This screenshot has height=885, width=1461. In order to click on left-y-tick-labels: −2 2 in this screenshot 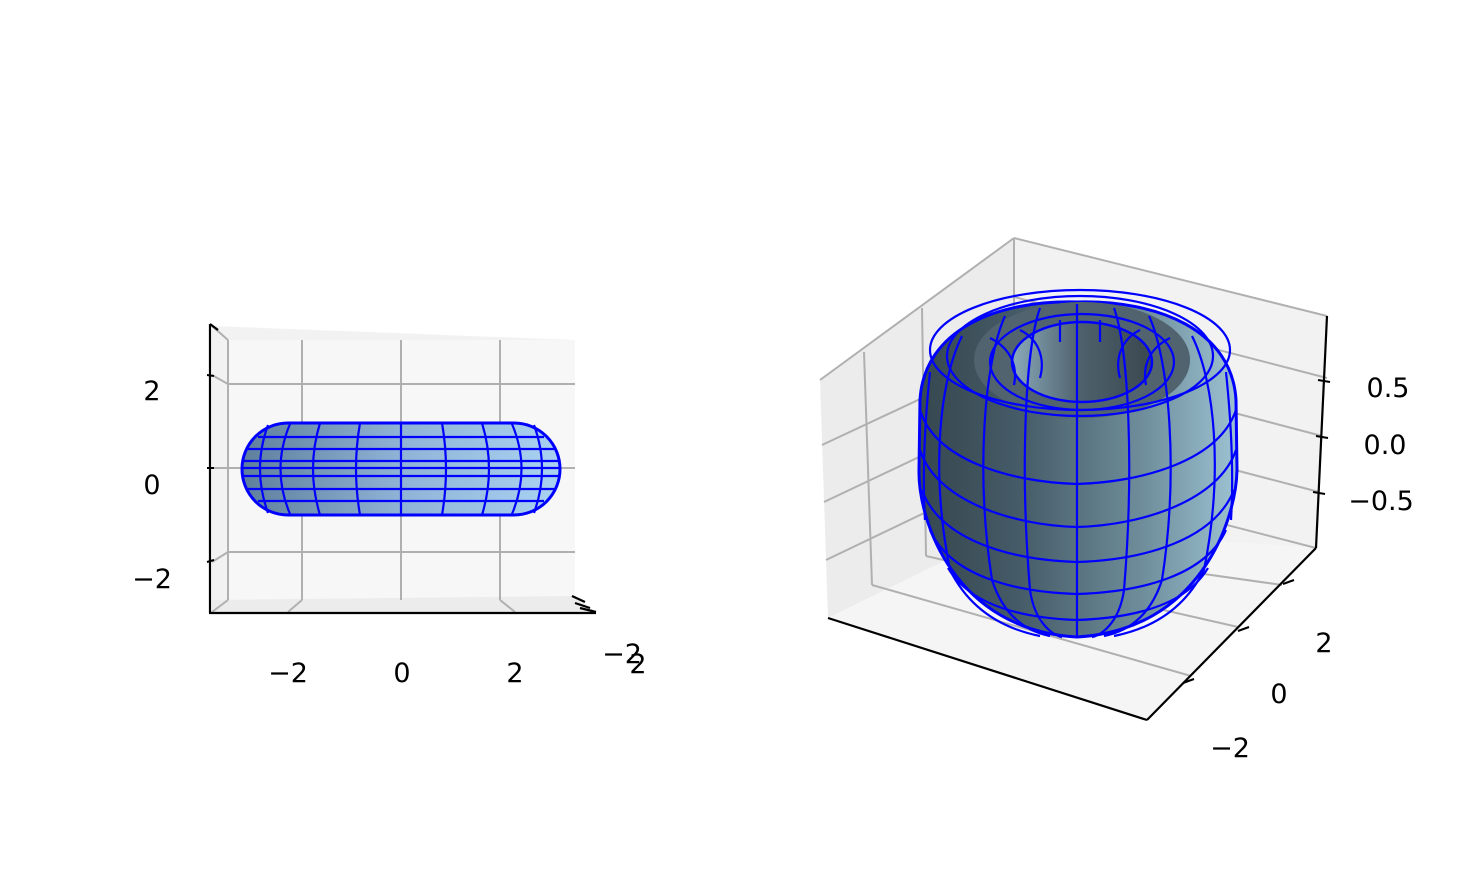, I will do `click(624, 659)`.